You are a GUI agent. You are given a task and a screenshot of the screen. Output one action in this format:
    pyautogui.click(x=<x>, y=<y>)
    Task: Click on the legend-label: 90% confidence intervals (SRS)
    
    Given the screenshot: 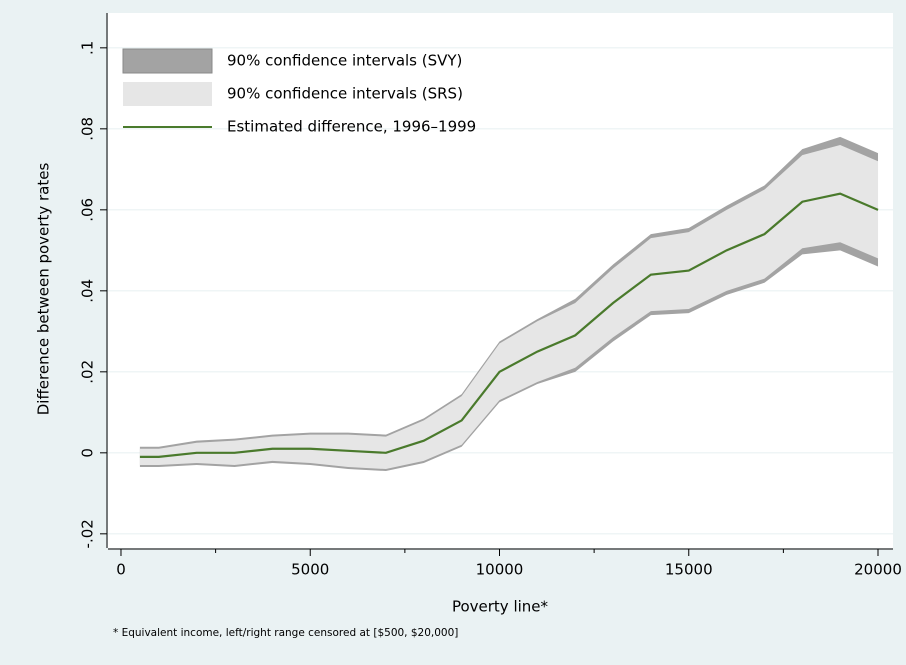 What is the action you would take?
    pyautogui.click(x=345, y=94)
    